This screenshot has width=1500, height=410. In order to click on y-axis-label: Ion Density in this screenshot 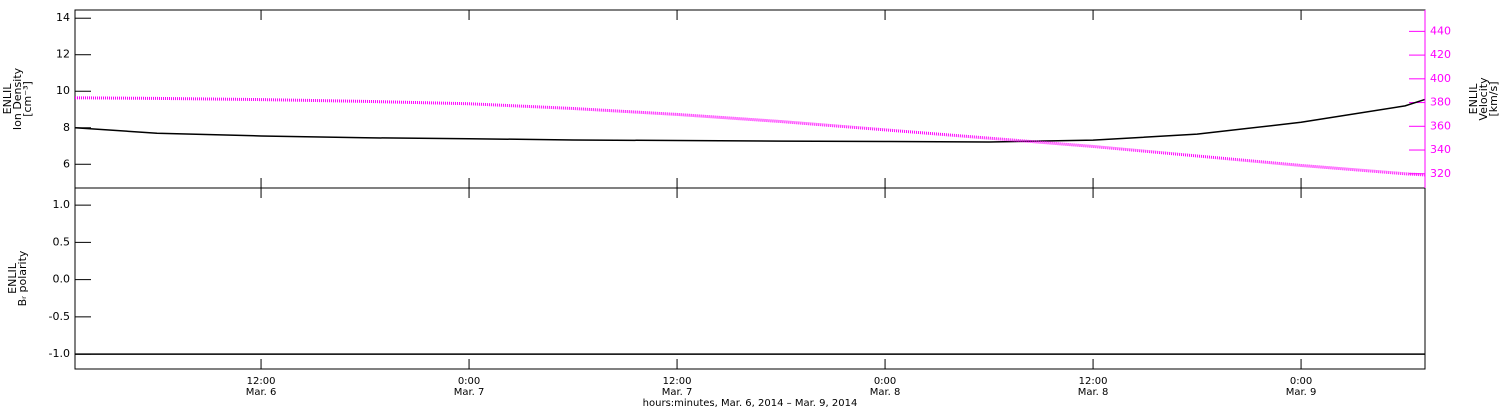, I will do `click(17, 98)`.